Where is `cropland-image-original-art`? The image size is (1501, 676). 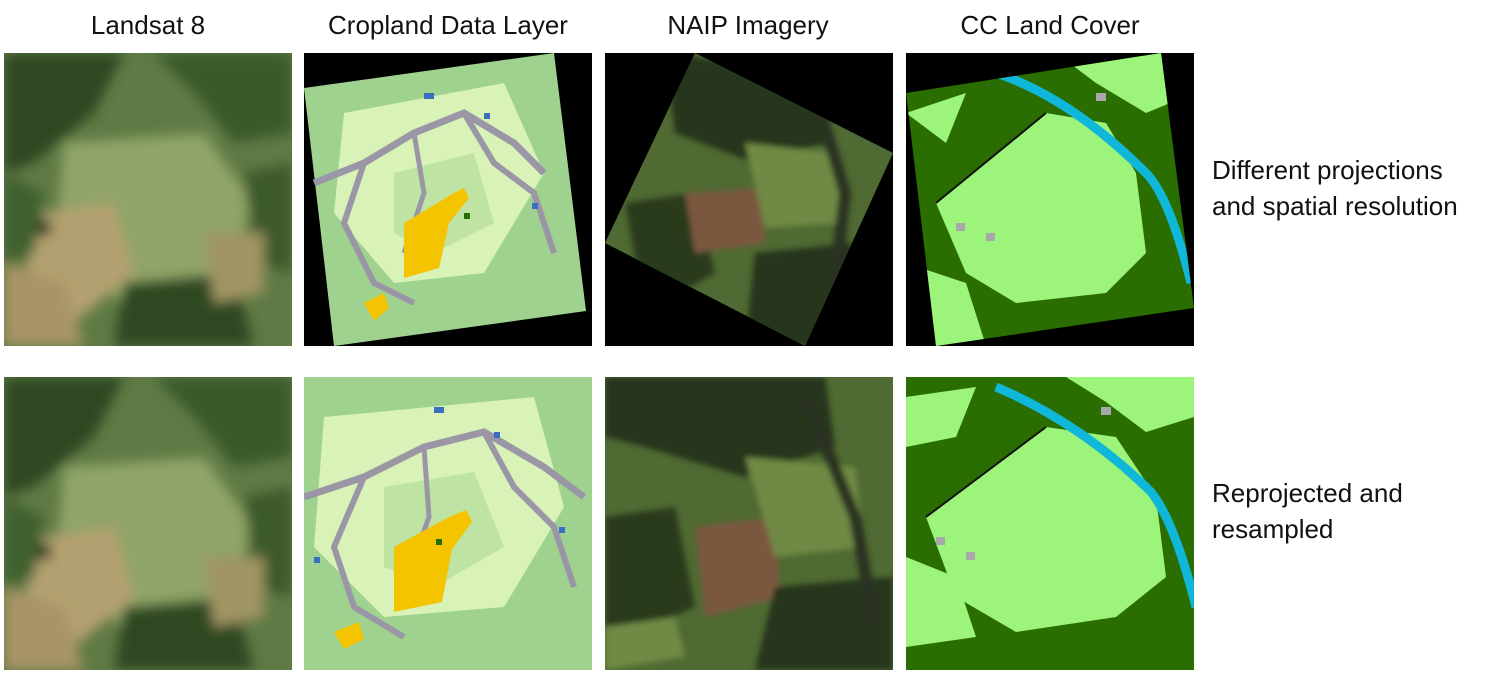 cropland-image-original-art is located at coordinates (448, 199).